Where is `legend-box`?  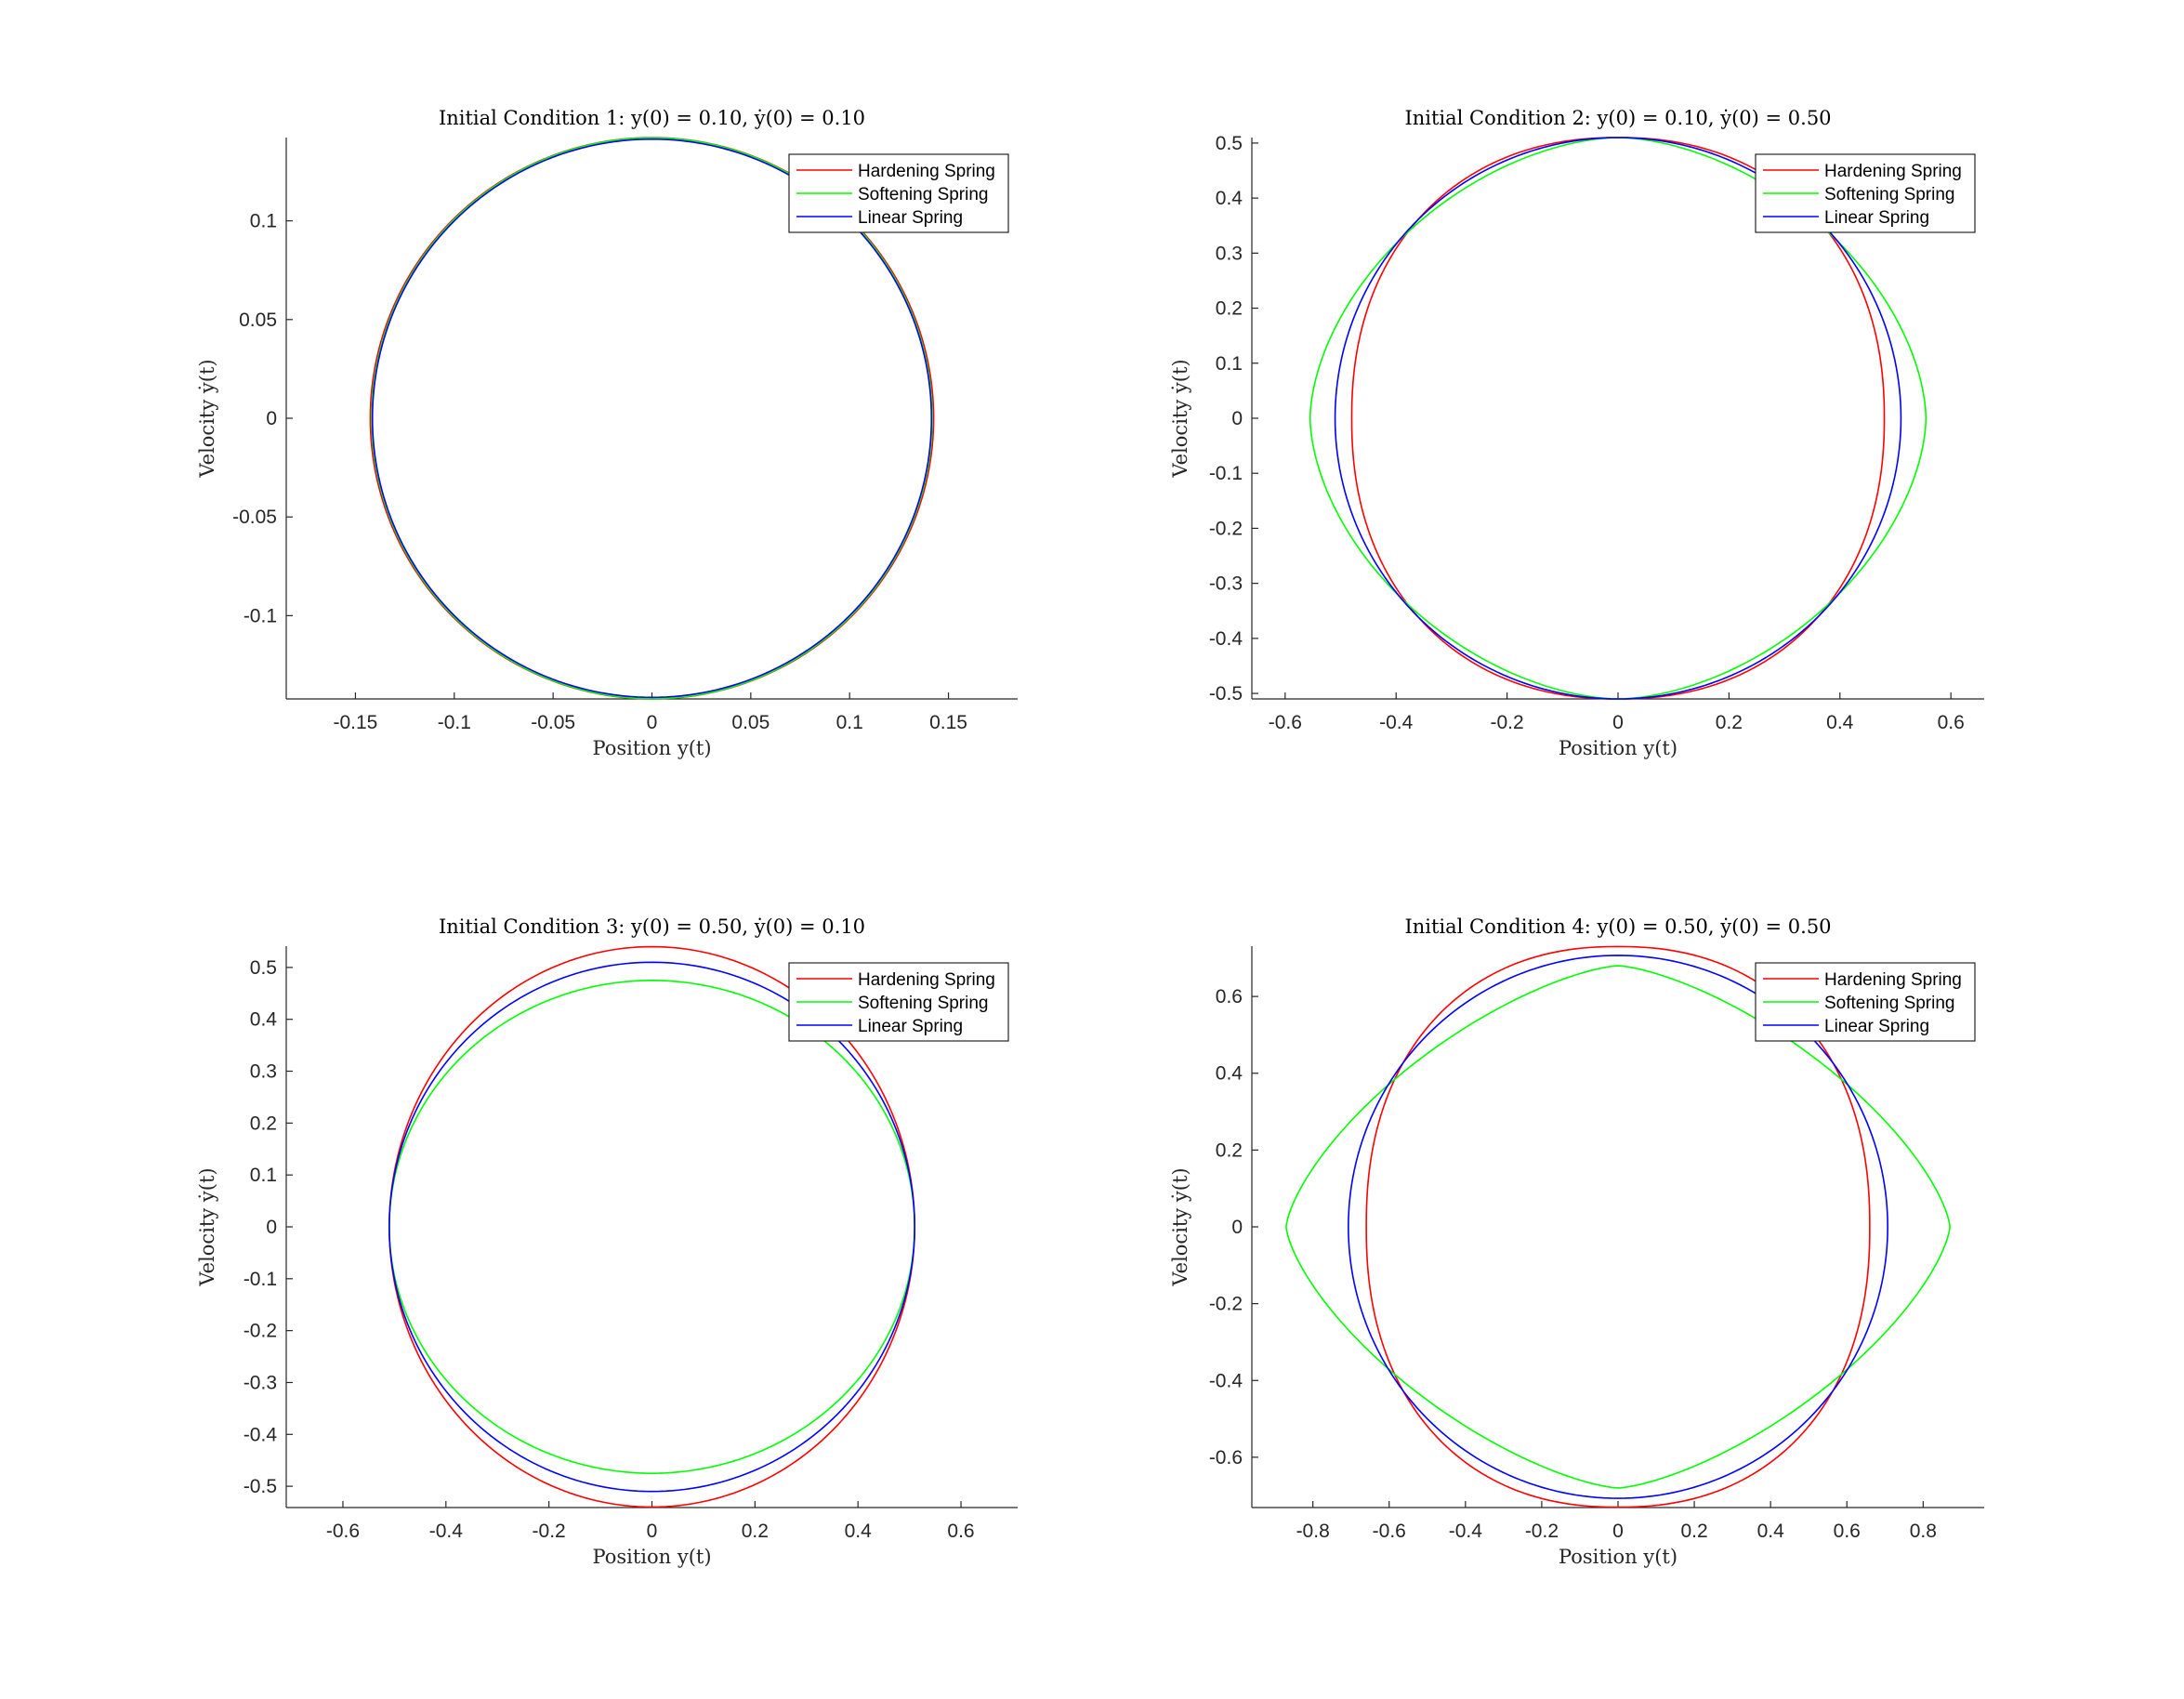 legend-box is located at coordinates (898, 1002).